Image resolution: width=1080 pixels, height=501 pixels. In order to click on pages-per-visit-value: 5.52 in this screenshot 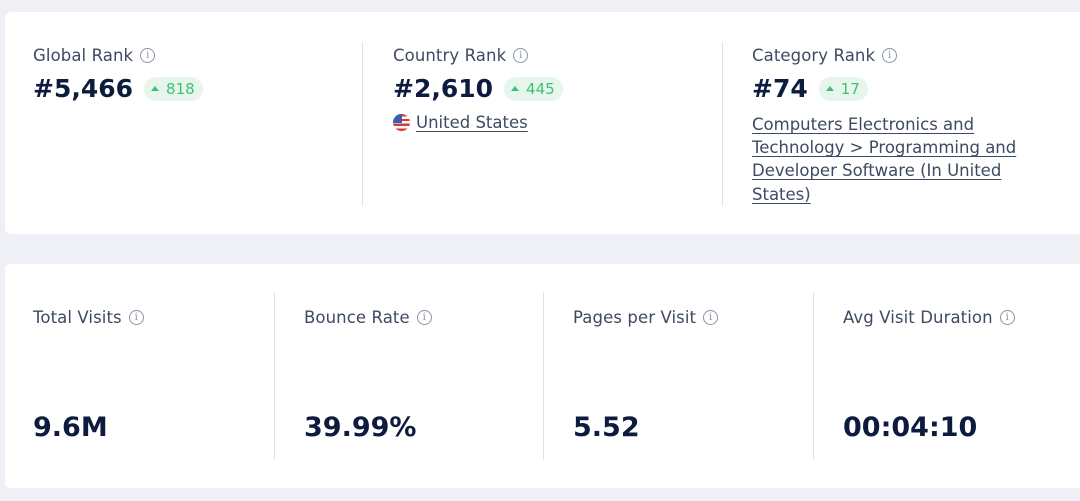, I will do `click(606, 427)`.